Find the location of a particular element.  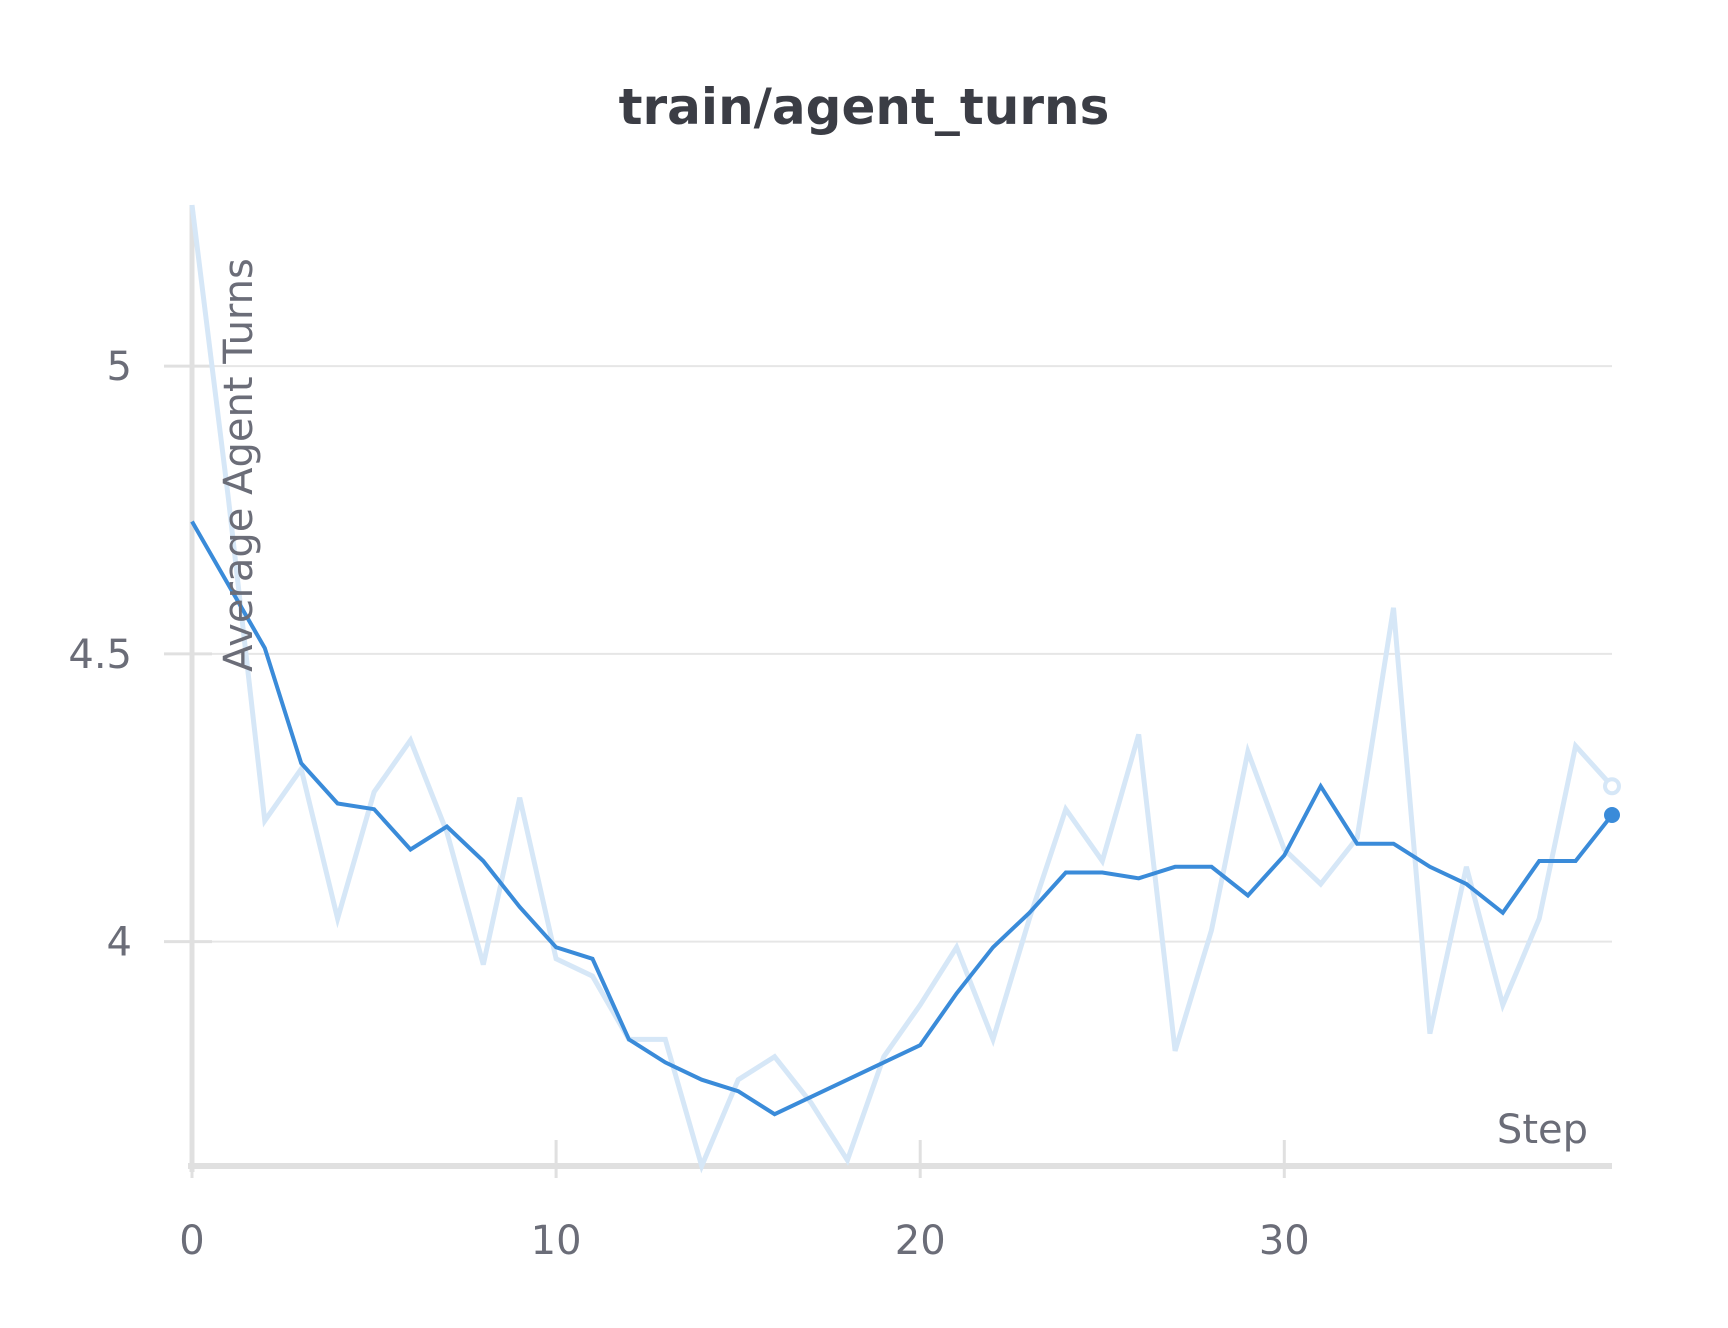

y-tick-label: 5 is located at coordinates (119, 367).